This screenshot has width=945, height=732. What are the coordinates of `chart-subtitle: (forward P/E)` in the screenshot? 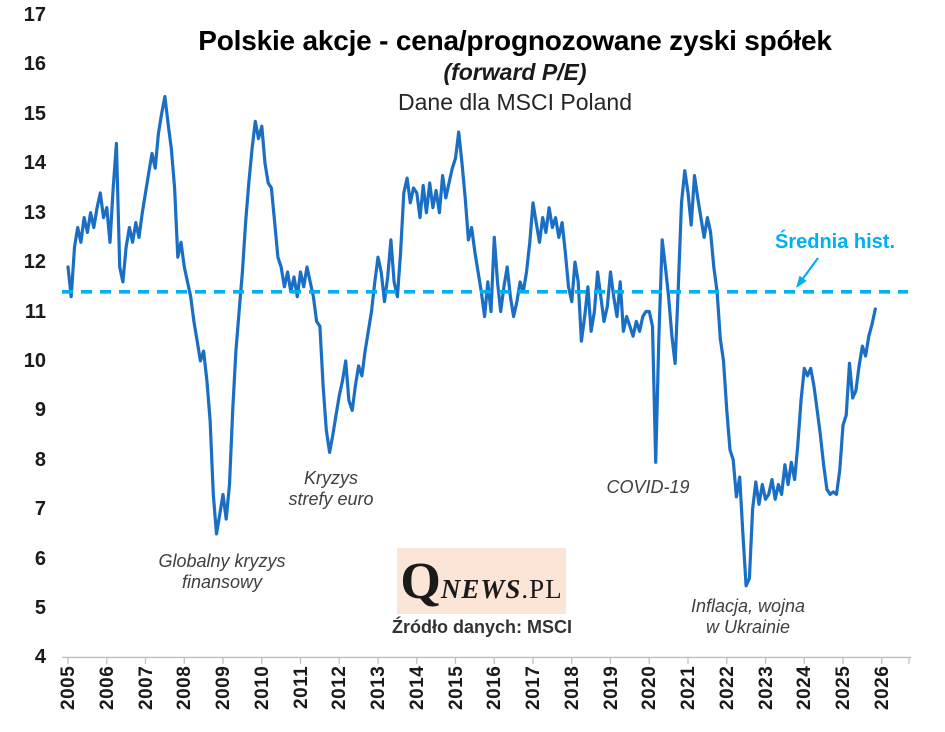 It's located at (515, 72).